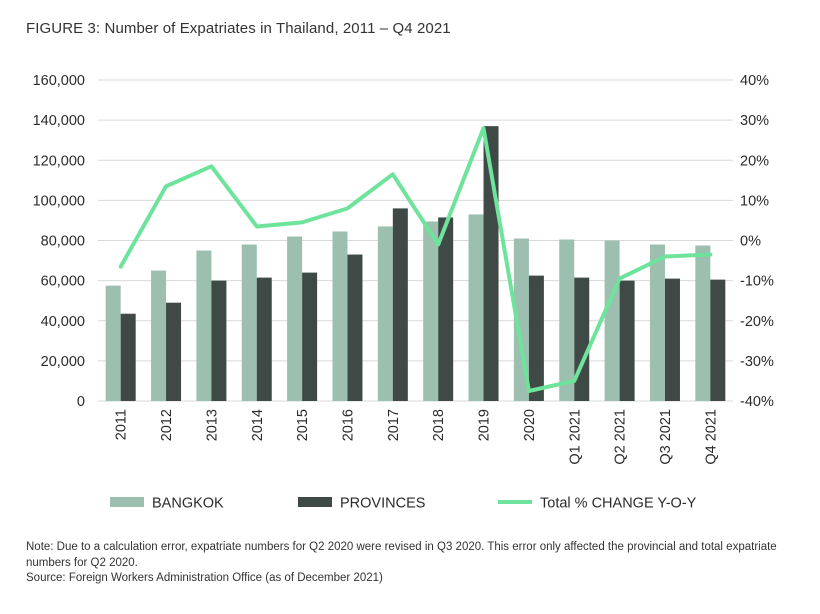 This screenshot has width=820, height=614. What do you see at coordinates (63, 282) in the screenshot?
I see `left-tick-label: 60,000` at bounding box center [63, 282].